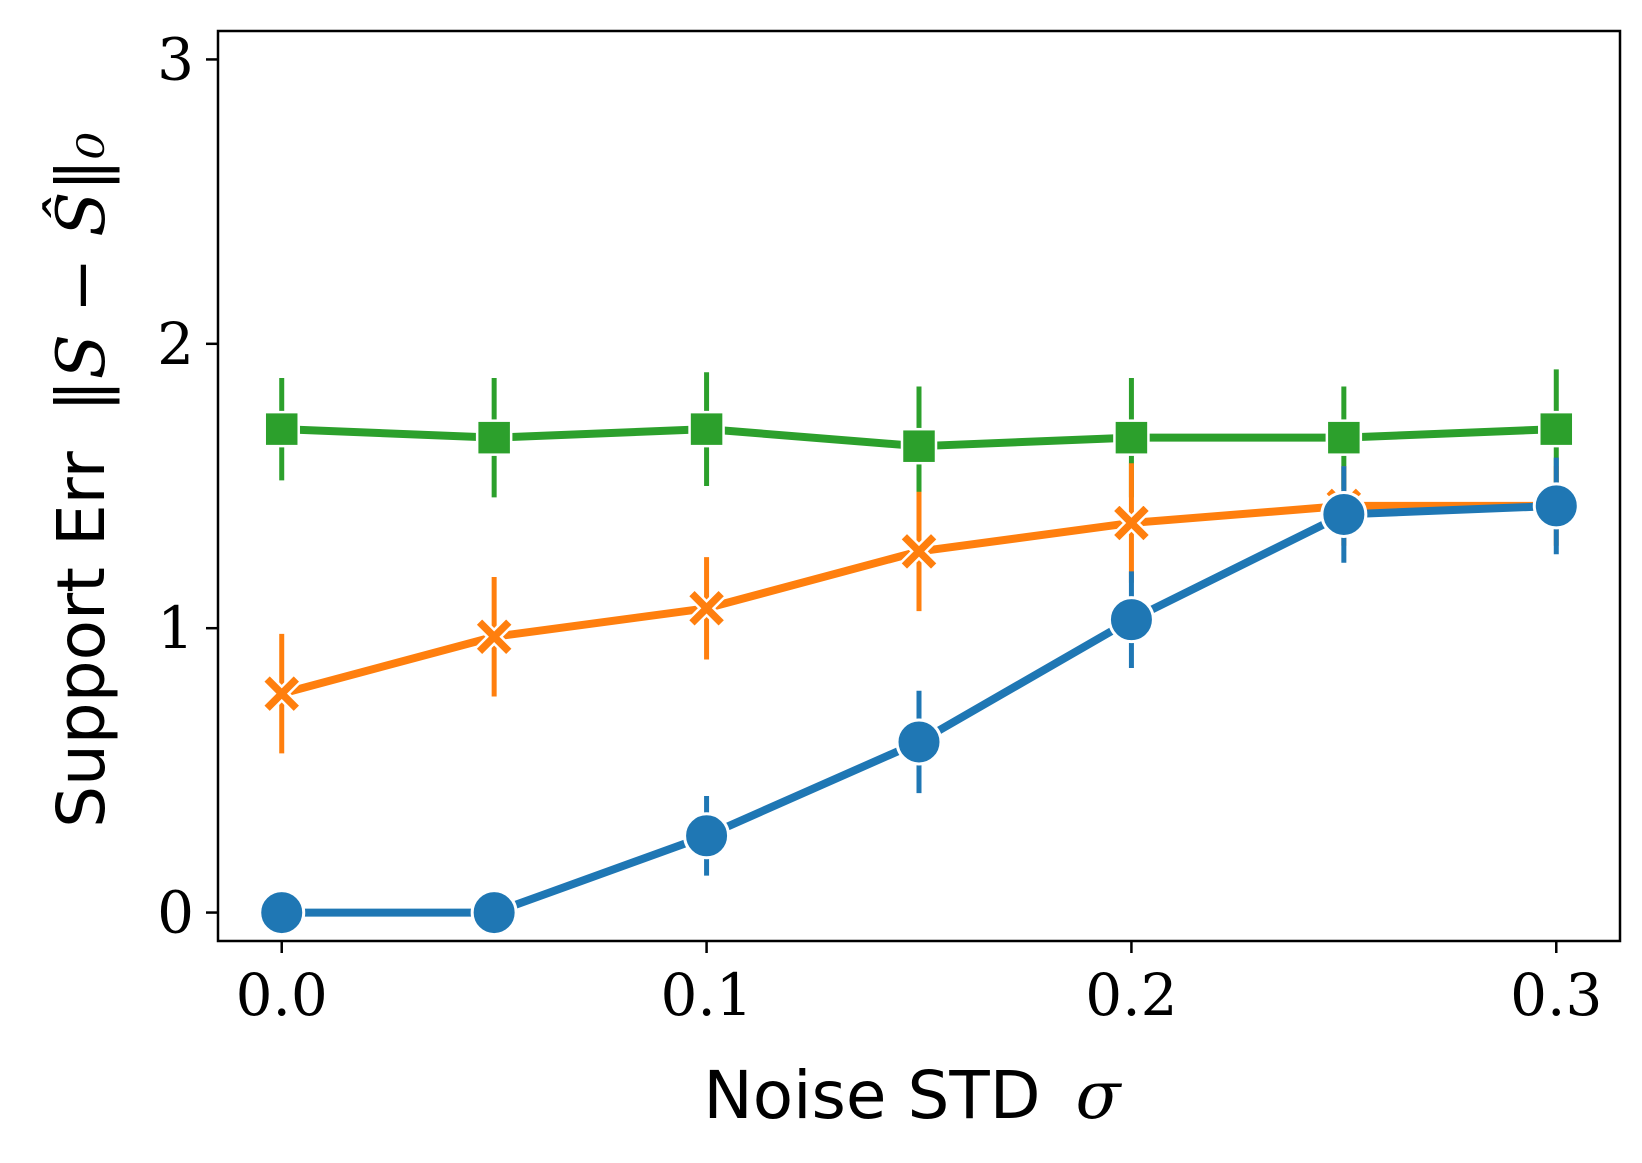 The width and height of the screenshot is (1642, 1163). Describe the element at coordinates (706, 995) in the screenshot. I see `x-tick-label: 0.1` at that location.